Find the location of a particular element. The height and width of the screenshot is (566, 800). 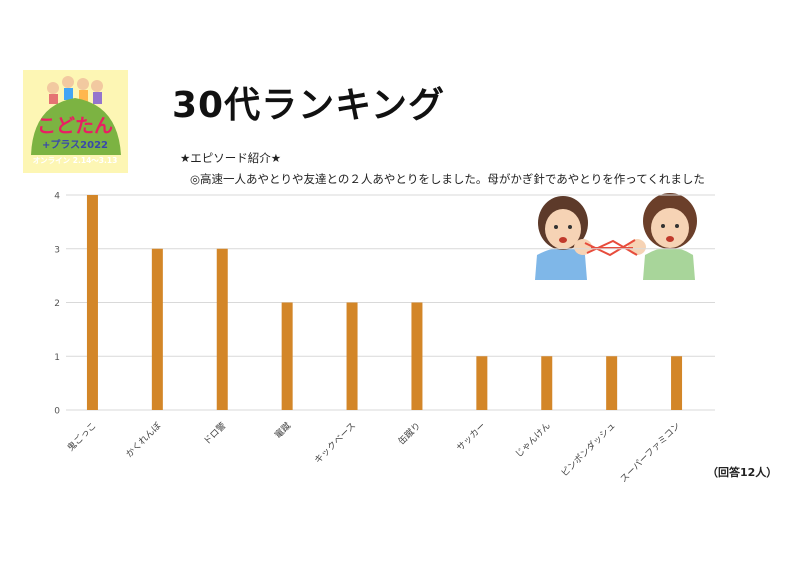

x-tick-label: かくれんぼ is located at coordinates (144, 440).